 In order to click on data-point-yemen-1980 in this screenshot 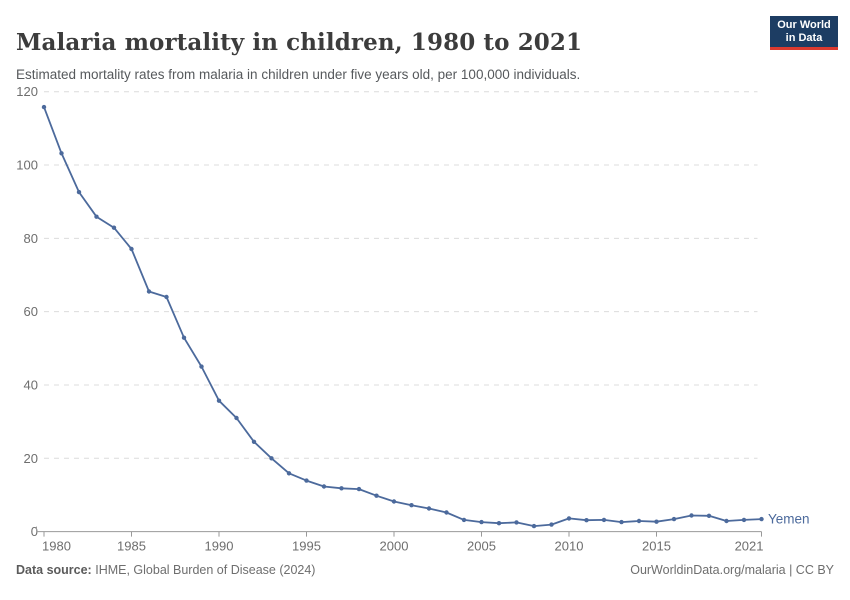, I will do `click(44, 107)`.